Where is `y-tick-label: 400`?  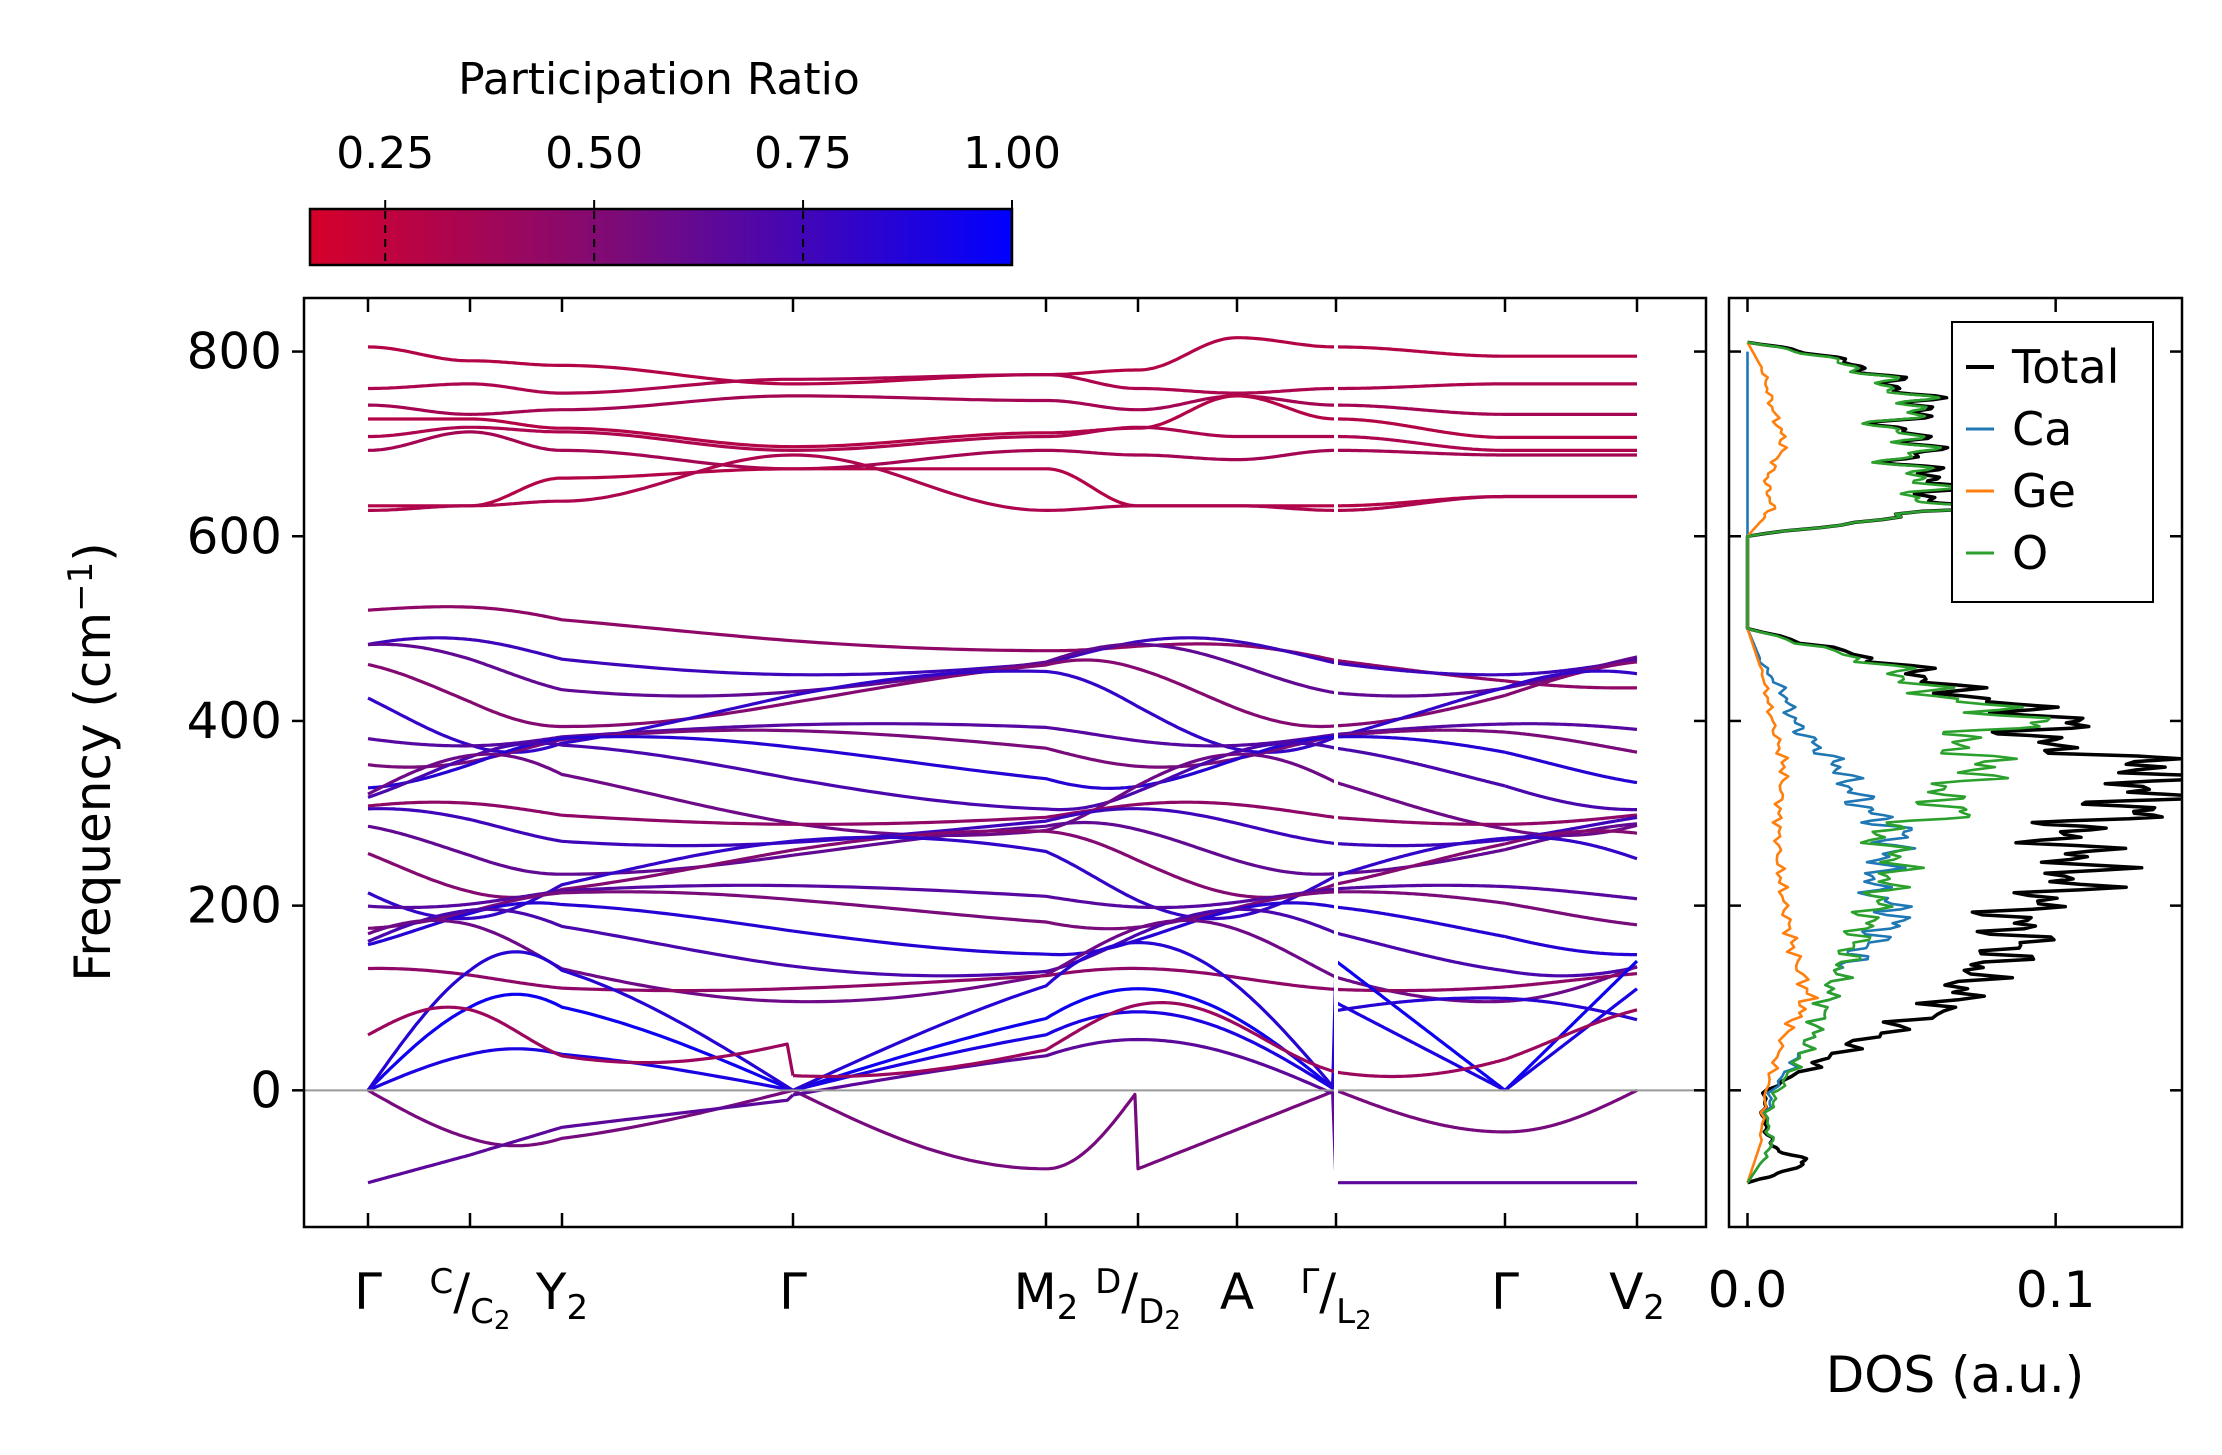
y-tick-label: 400 is located at coordinates (234, 721).